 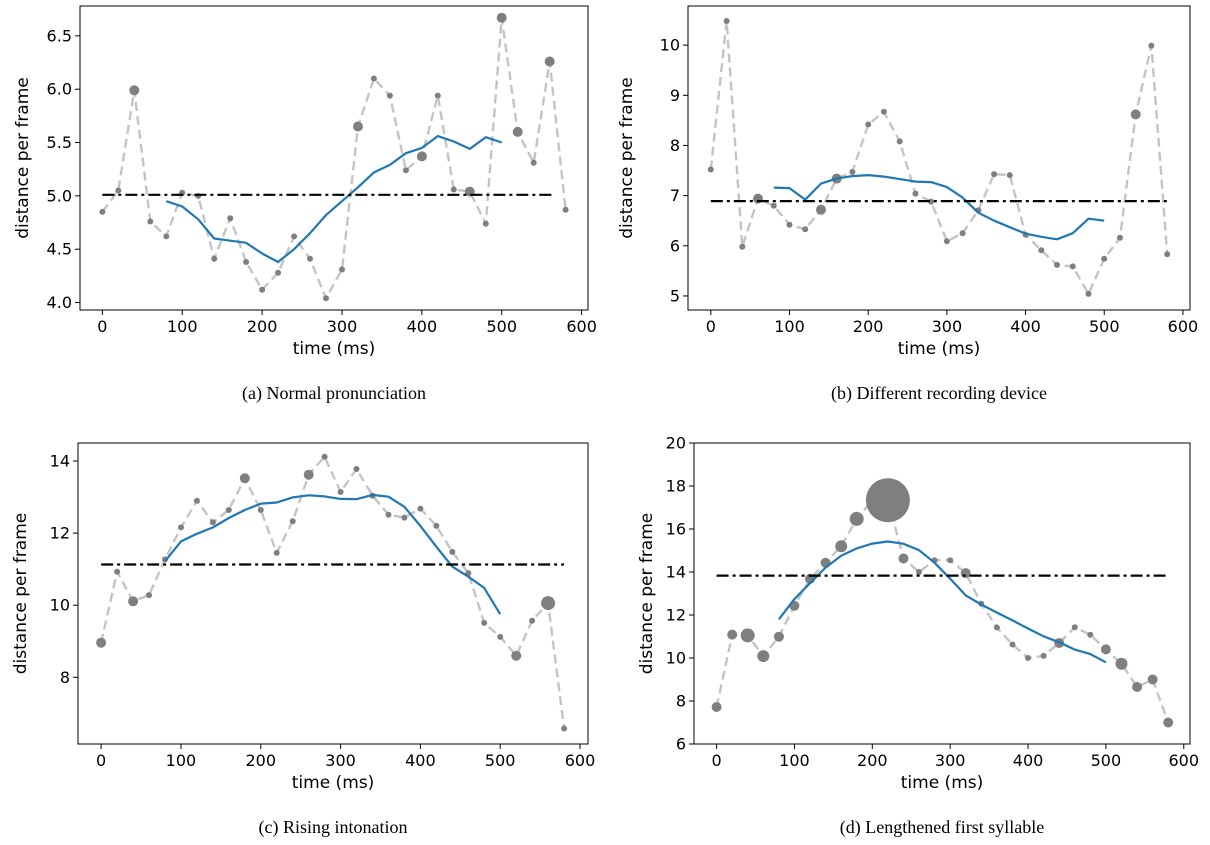 What do you see at coordinates (59, 35) in the screenshot?
I see `y-tick-label: 6.5` at bounding box center [59, 35].